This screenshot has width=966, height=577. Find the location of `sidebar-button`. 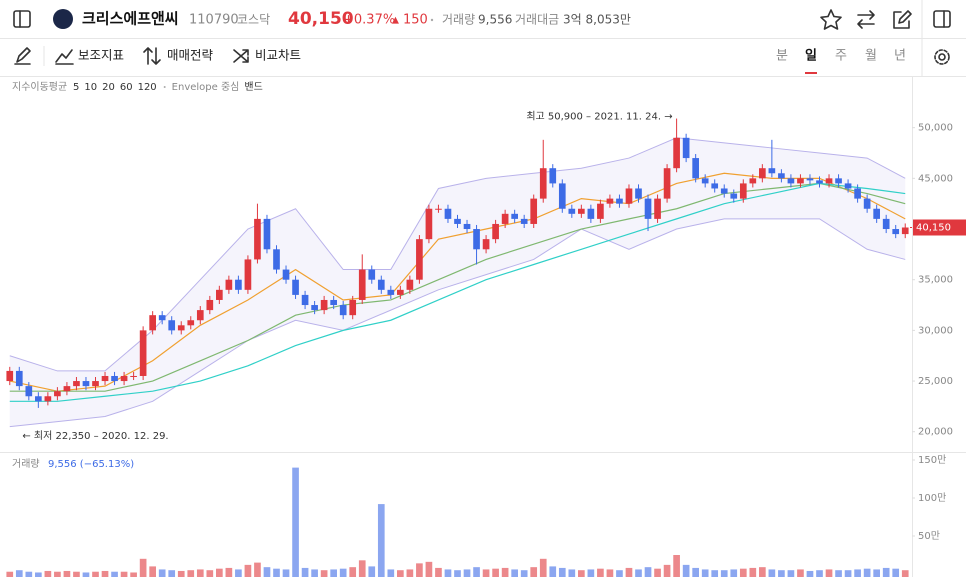

sidebar-button is located at coordinates (22, 19).